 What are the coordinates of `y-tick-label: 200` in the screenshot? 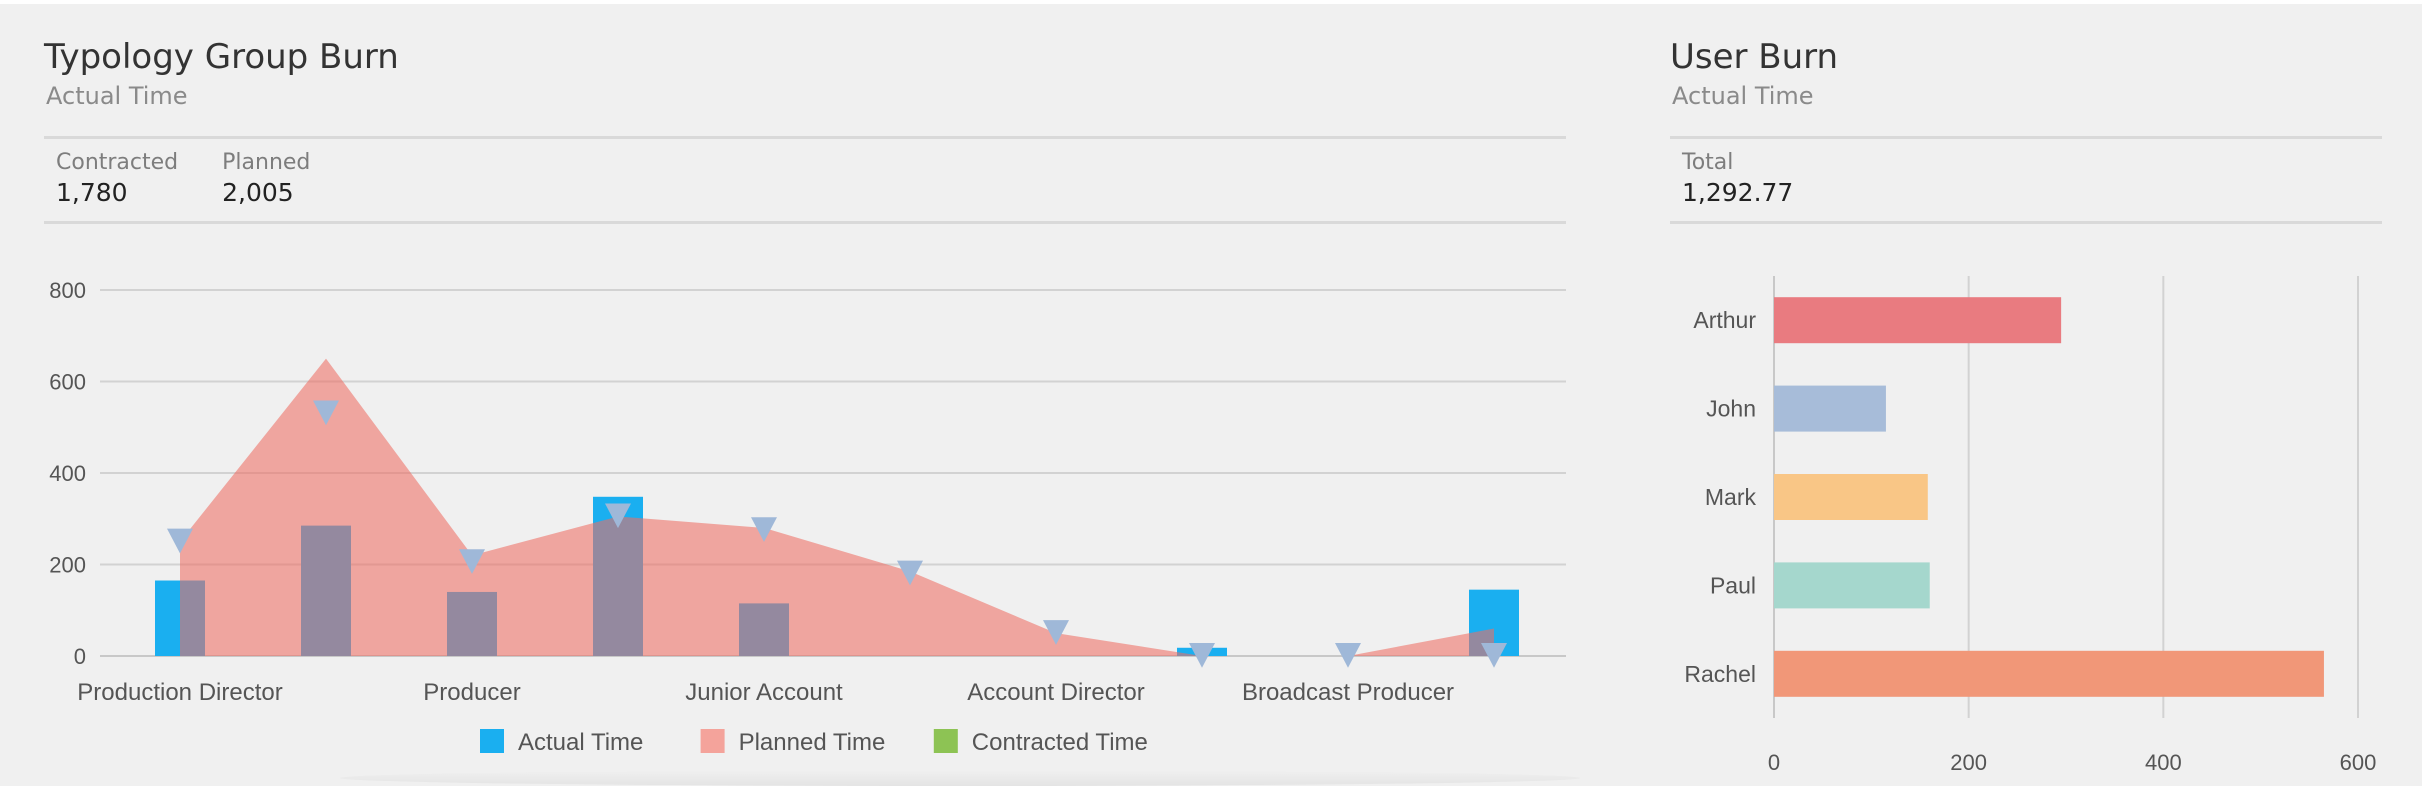 It's located at (67, 565).